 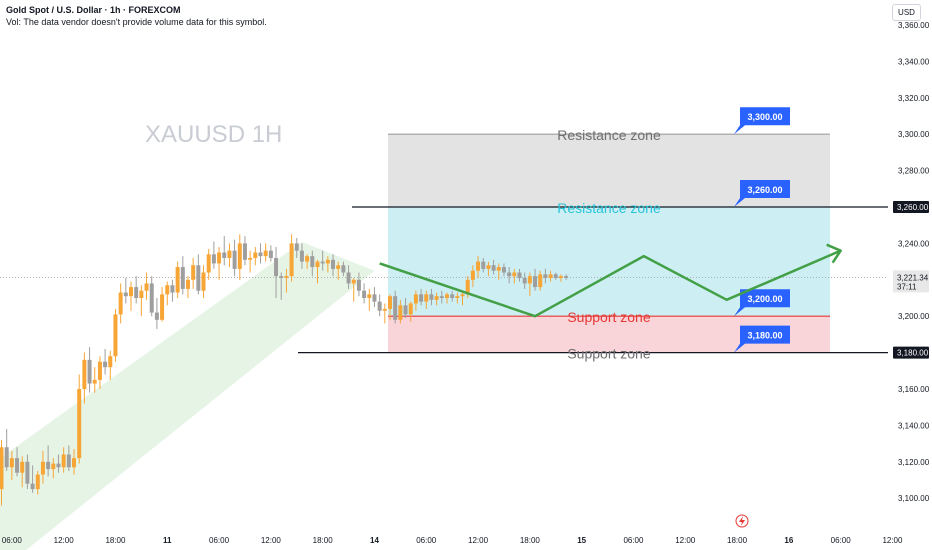 What do you see at coordinates (764, 299) in the screenshot?
I see `price-badge-label: 3,200.00` at bounding box center [764, 299].